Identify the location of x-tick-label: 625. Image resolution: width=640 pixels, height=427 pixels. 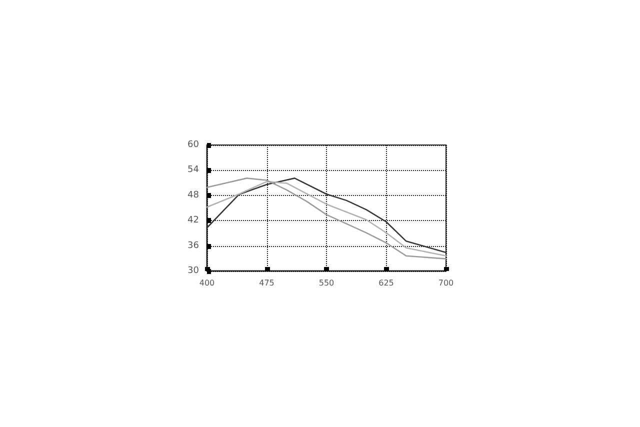
(386, 283).